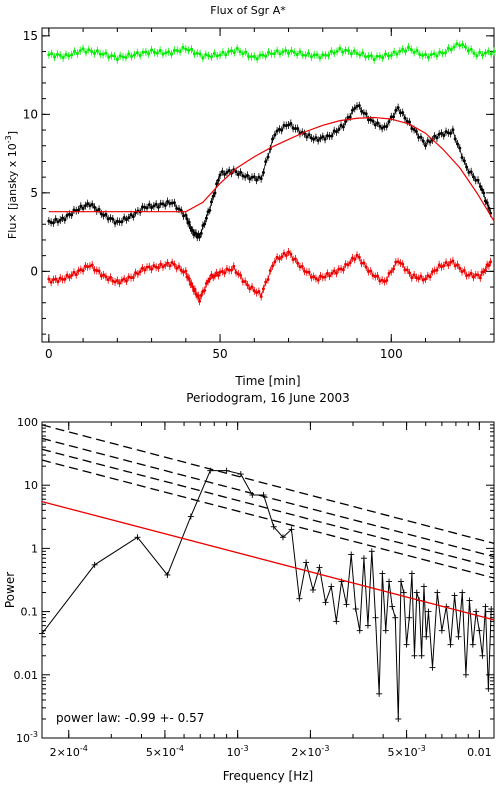 The image size is (496, 787). I want to click on flux-xaxis-label: Time [min], so click(267, 381).